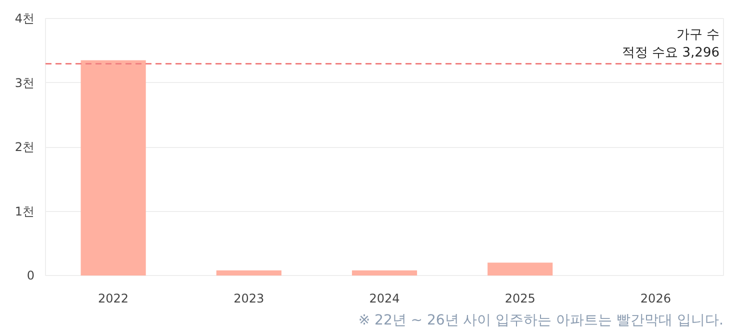 This screenshot has height=333, width=741. I want to click on x-tick-label: 2024, so click(384, 299).